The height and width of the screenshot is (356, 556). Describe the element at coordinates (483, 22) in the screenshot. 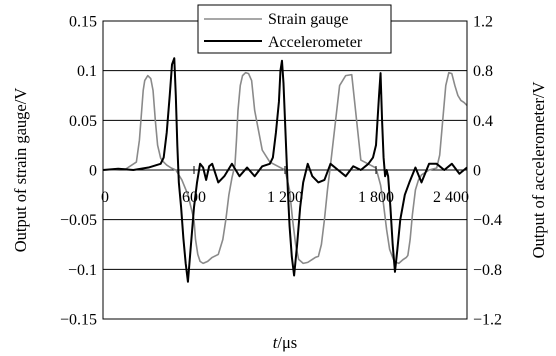

I see `y-right-tick-label: 1.2` at that location.